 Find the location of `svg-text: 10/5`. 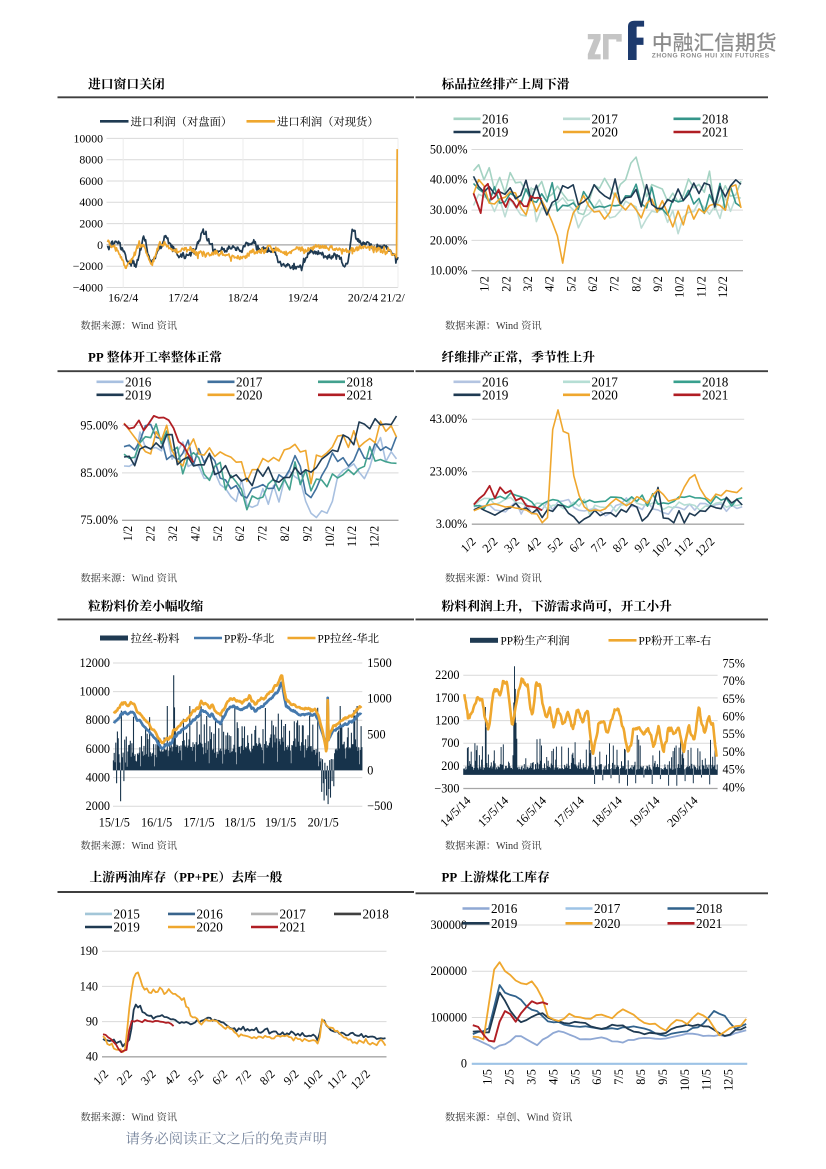

svg-text: 10/5 is located at coordinates (685, 1080).